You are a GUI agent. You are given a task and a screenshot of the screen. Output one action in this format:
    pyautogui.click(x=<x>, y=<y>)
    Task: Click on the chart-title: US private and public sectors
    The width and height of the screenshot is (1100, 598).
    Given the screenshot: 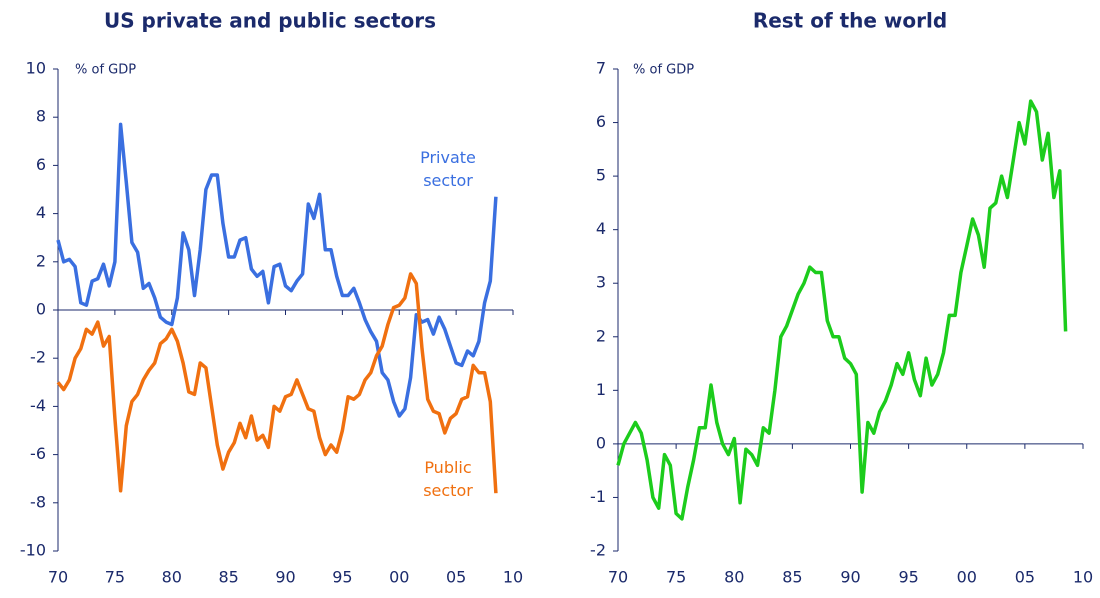 What is the action you would take?
    pyautogui.click(x=270, y=21)
    